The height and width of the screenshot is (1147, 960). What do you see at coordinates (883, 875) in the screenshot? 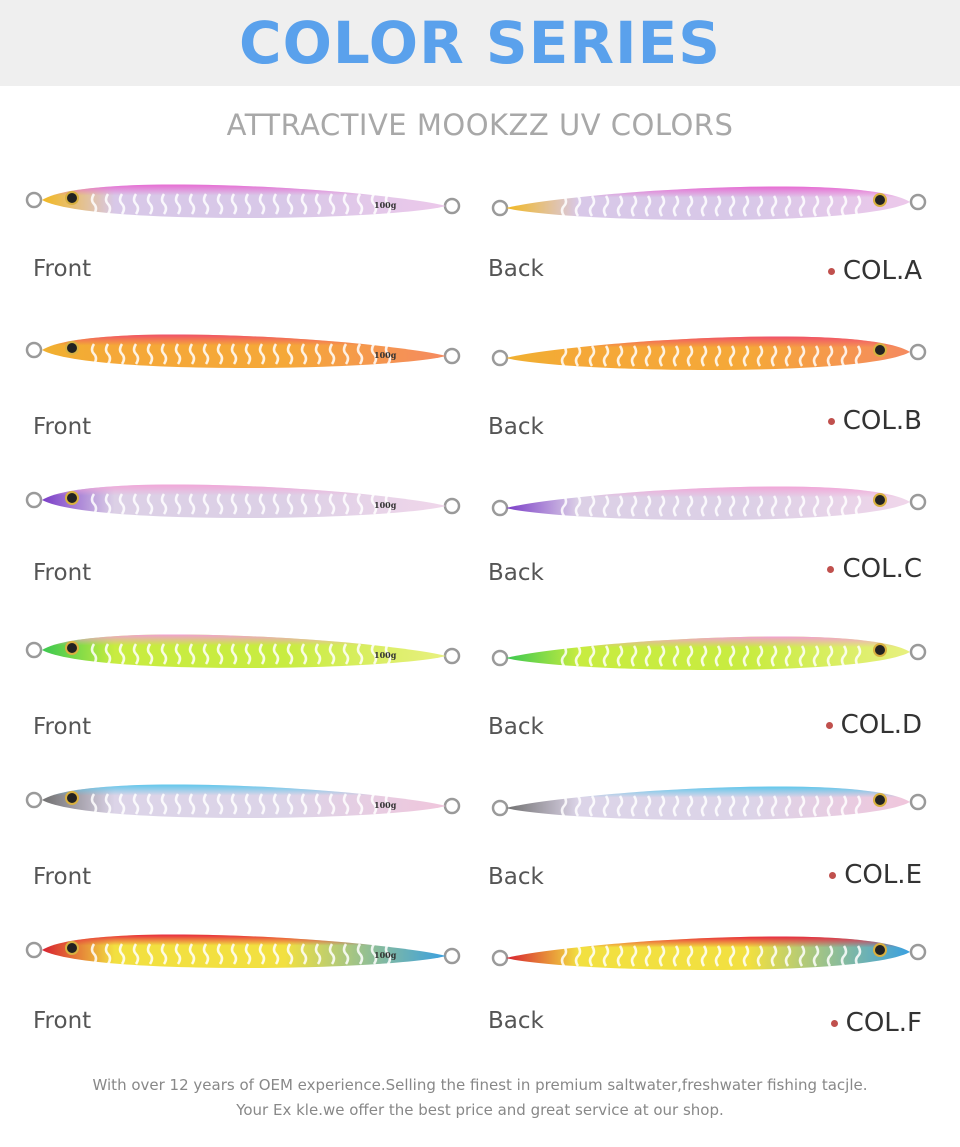
I see `color-code-text: COL.E` at bounding box center [883, 875].